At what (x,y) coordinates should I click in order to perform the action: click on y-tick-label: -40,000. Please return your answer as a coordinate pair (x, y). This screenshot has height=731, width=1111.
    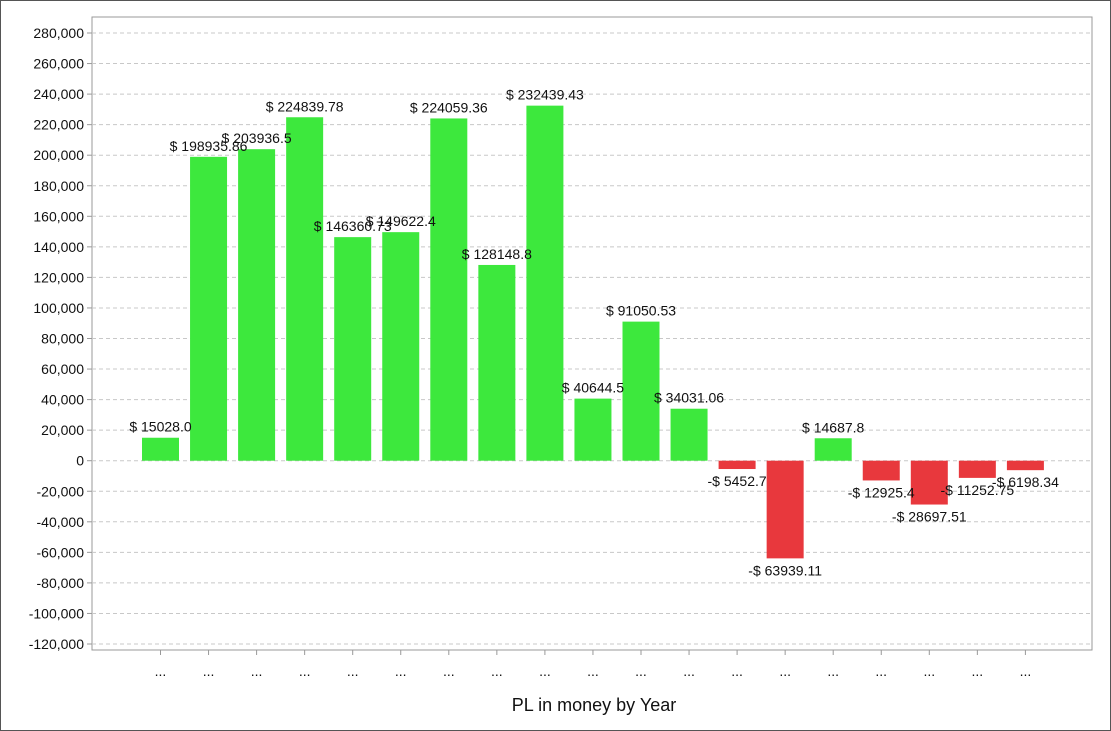
    Looking at the image, I should click on (61, 522).